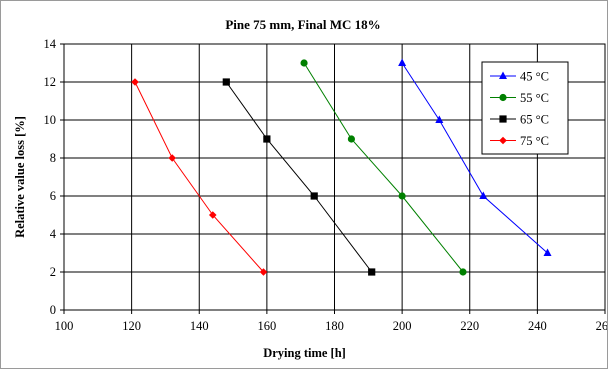  What do you see at coordinates (50, 120) in the screenshot?
I see `y-tick-label: 10` at bounding box center [50, 120].